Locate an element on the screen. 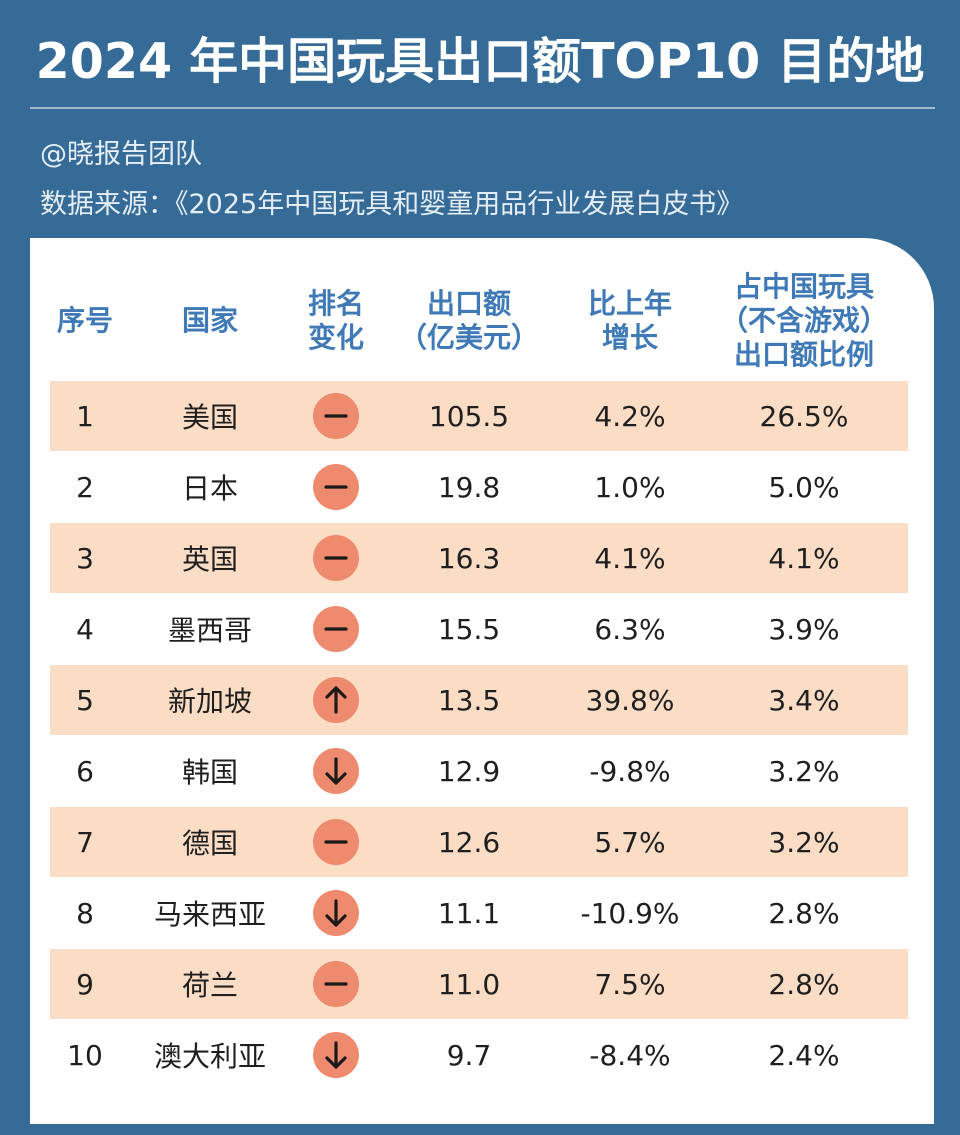 The image size is (960, 1135). rank-cell: 10 is located at coordinates (85, 1055).